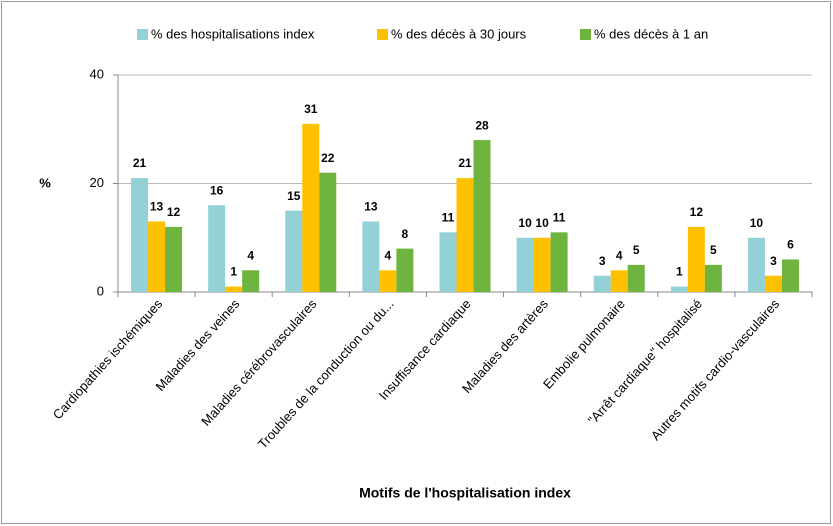 The width and height of the screenshot is (833, 526). What do you see at coordinates (294, 196) in the screenshot?
I see `value-label: 15` at bounding box center [294, 196].